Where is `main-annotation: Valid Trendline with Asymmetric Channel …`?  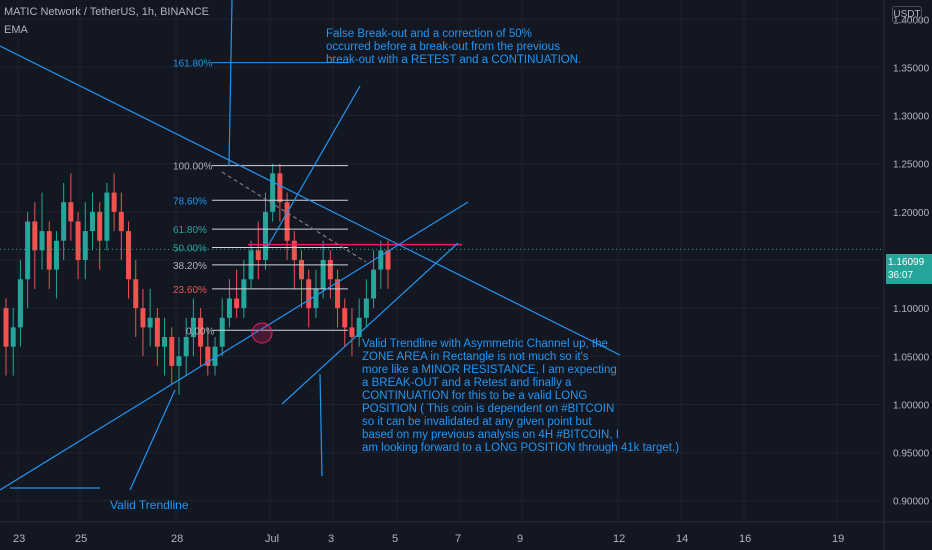 main-annotation: Valid Trendline with Asymmetric Channel … is located at coordinates (521, 396).